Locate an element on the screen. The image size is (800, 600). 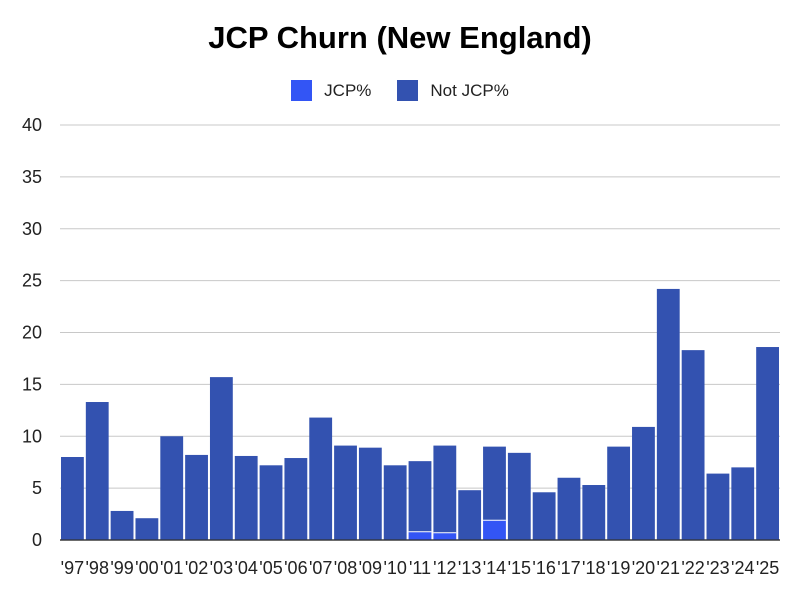
y-tick-label: 35 is located at coordinates (32, 177).